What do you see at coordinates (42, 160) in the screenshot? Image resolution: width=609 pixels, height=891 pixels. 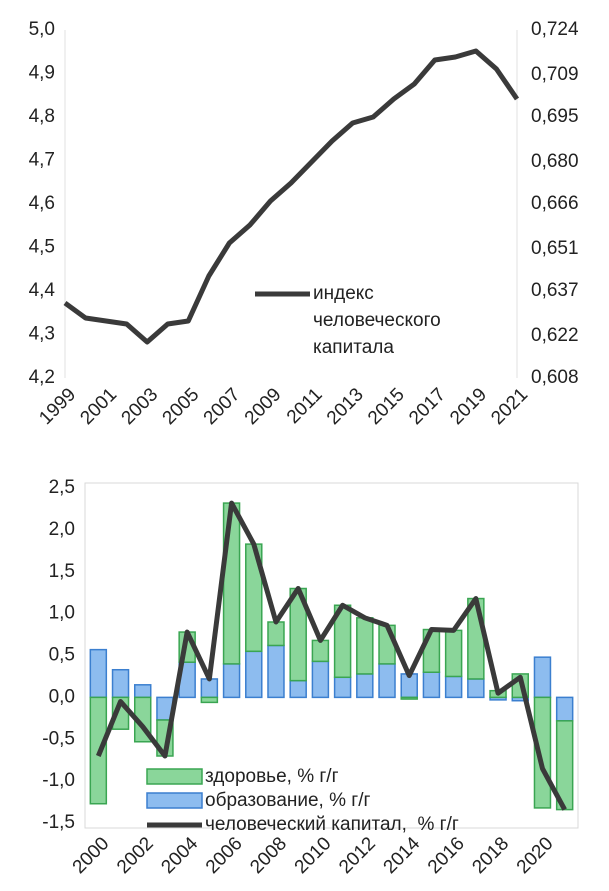 I see `y-tick-label: 4,7` at bounding box center [42, 160].